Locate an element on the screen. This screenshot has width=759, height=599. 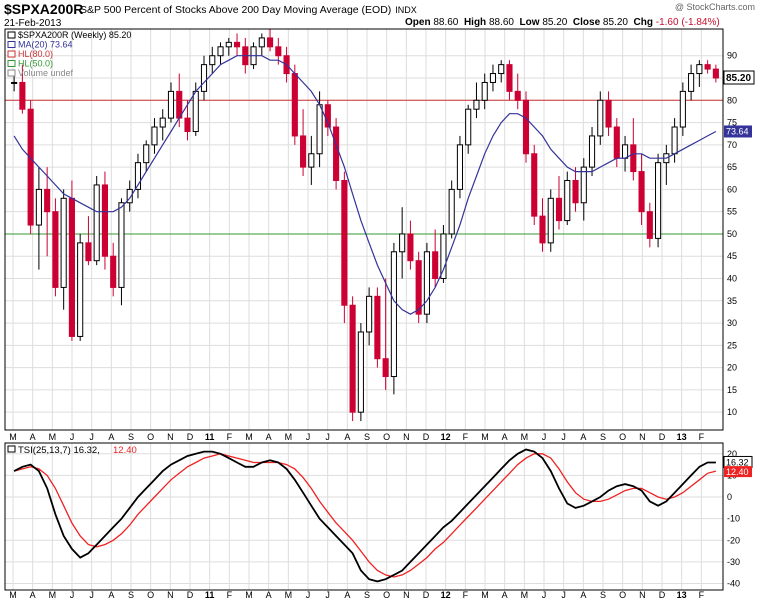
price-tick-label: 70 is located at coordinates (732, 145).